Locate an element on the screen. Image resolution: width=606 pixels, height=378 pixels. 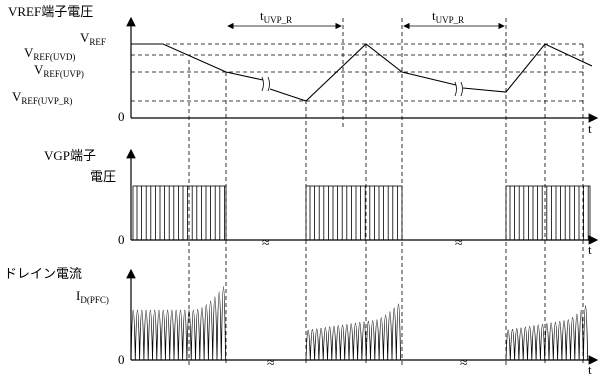
vref-time-label: t is located at coordinates (590, 128).